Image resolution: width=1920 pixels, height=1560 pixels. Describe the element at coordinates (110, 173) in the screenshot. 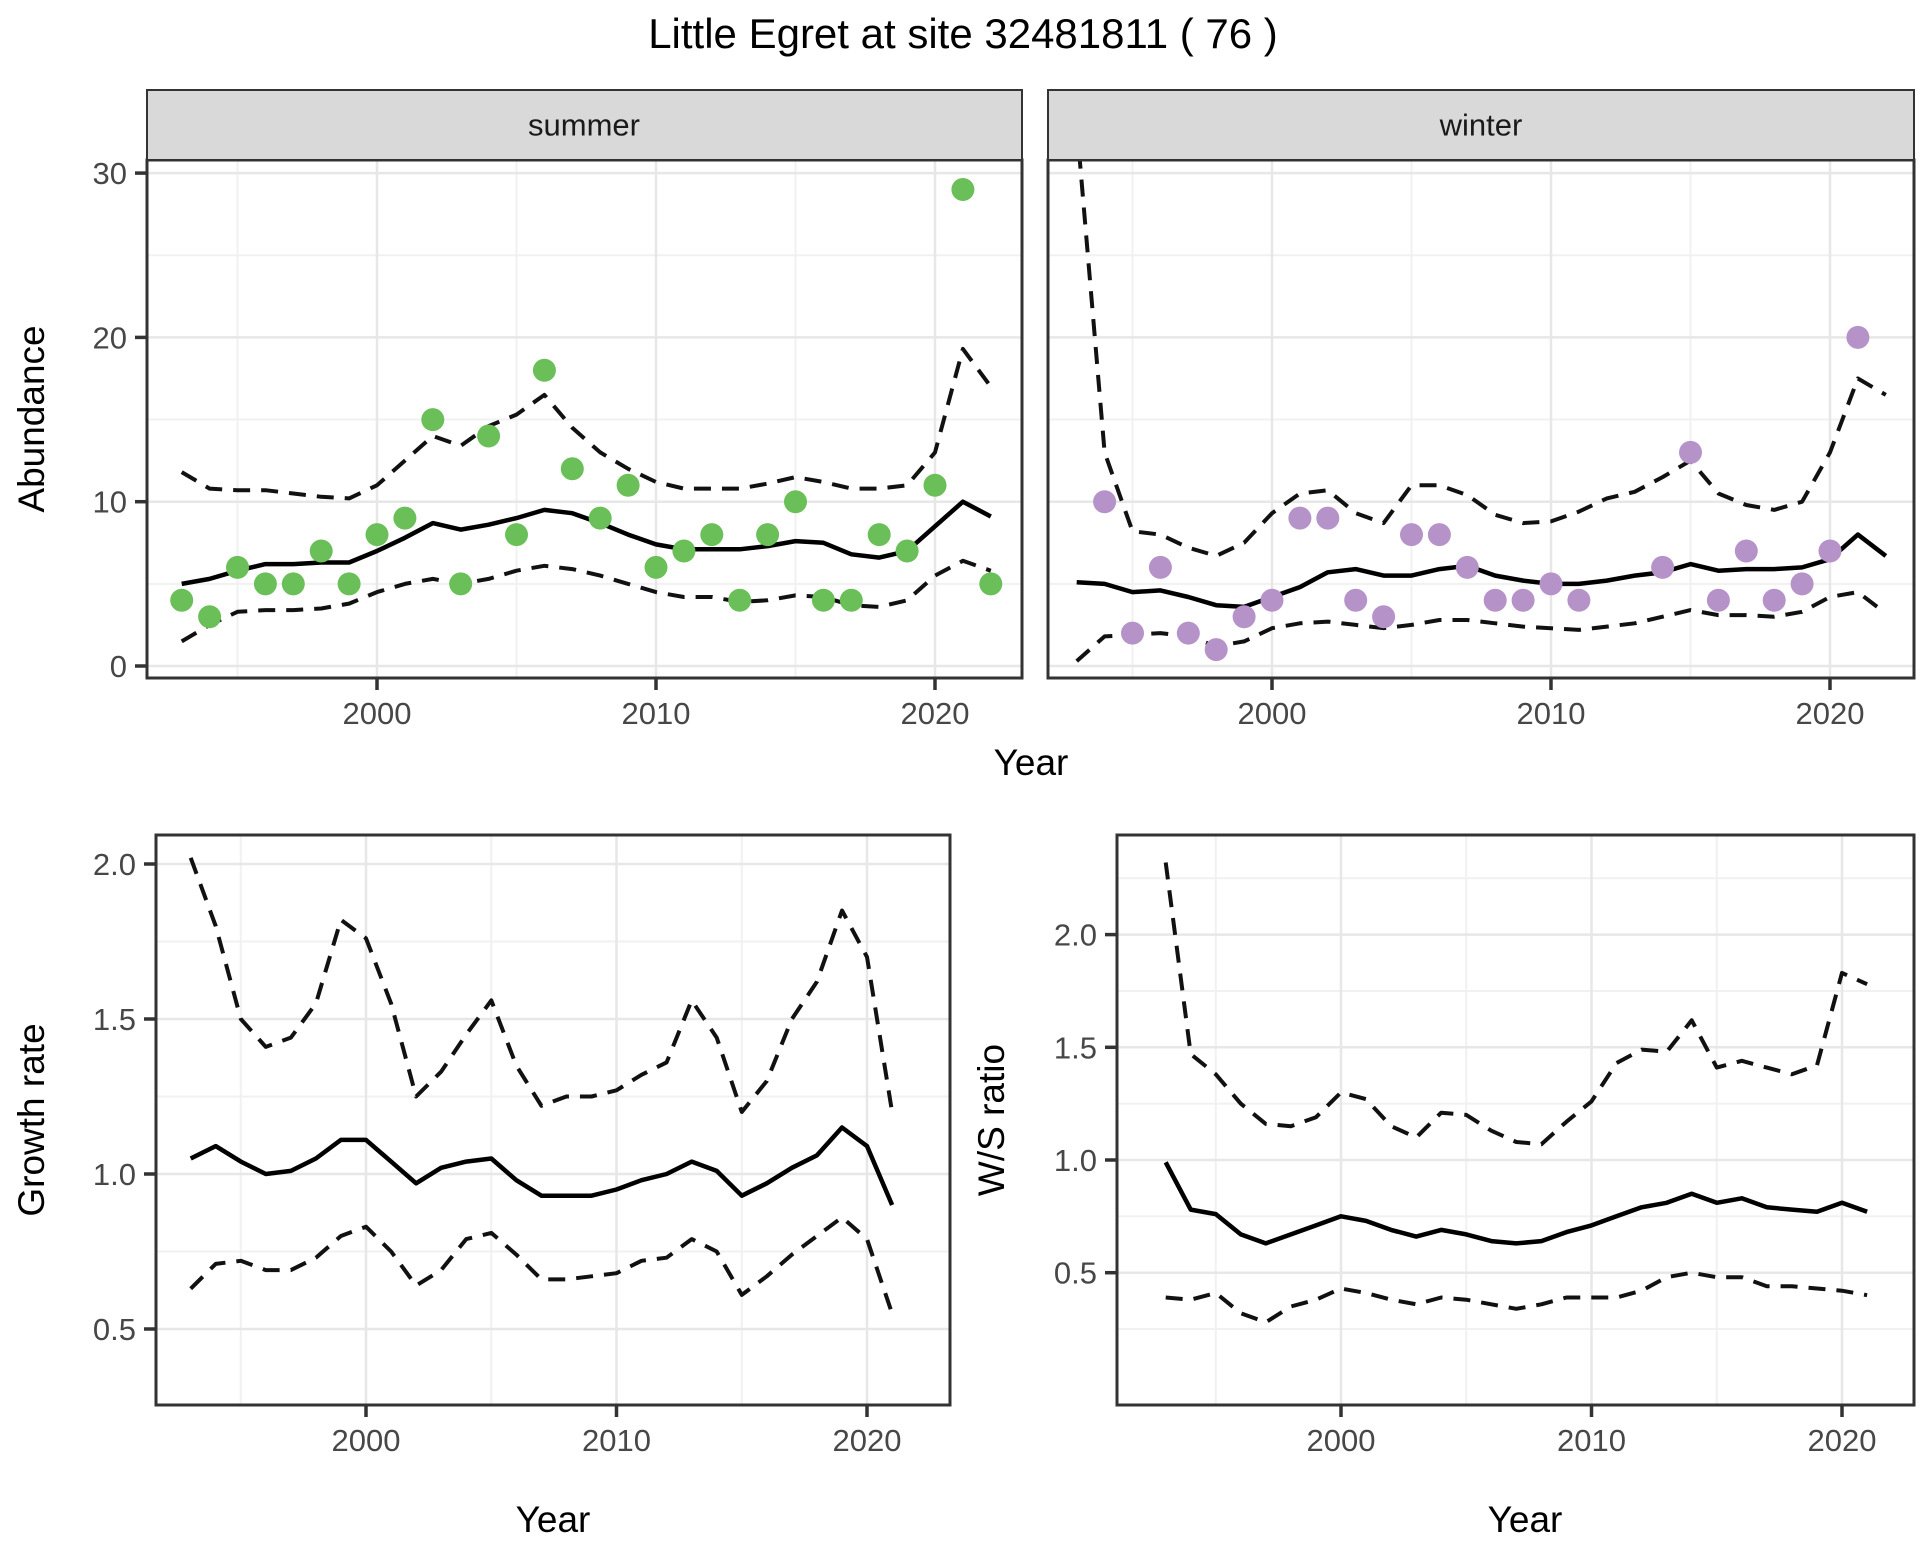

I see `y-tick-label: 30` at that location.